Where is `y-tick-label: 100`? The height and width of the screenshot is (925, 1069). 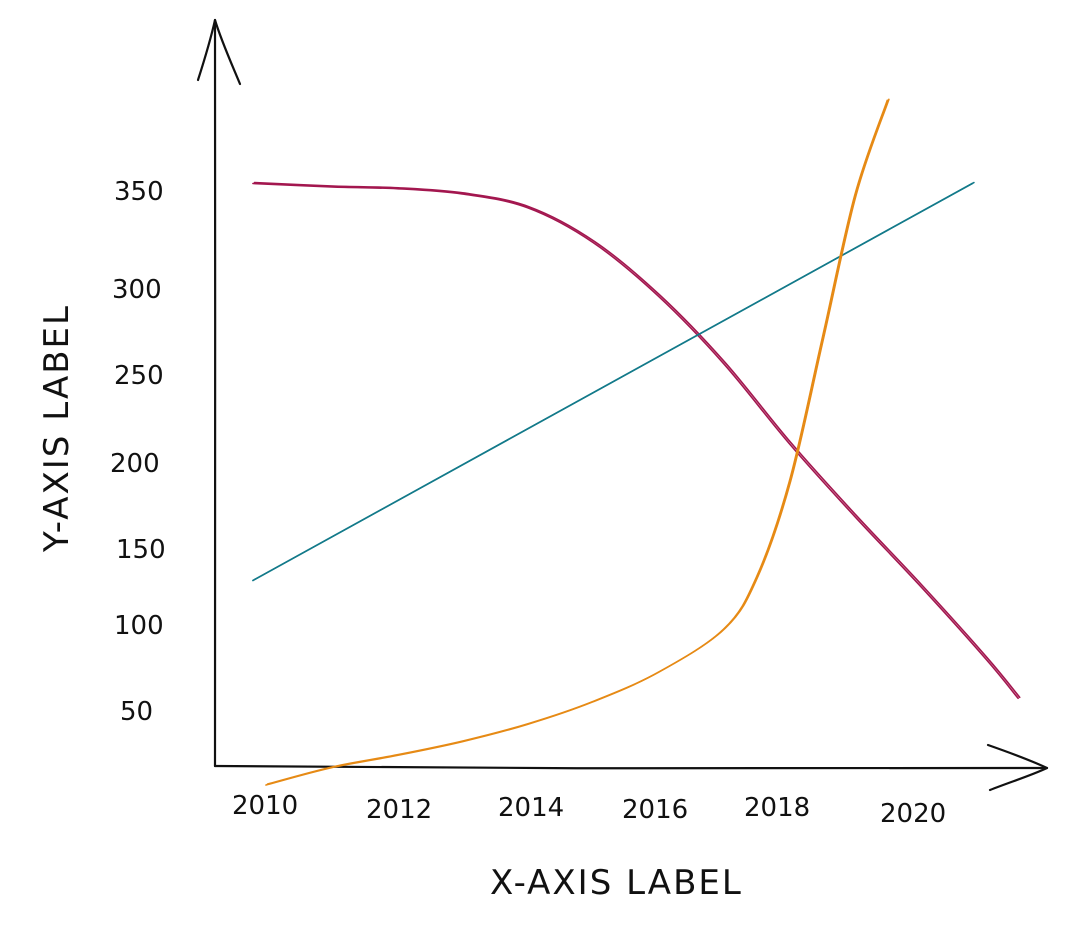 y-tick-label: 100 is located at coordinates (139, 626).